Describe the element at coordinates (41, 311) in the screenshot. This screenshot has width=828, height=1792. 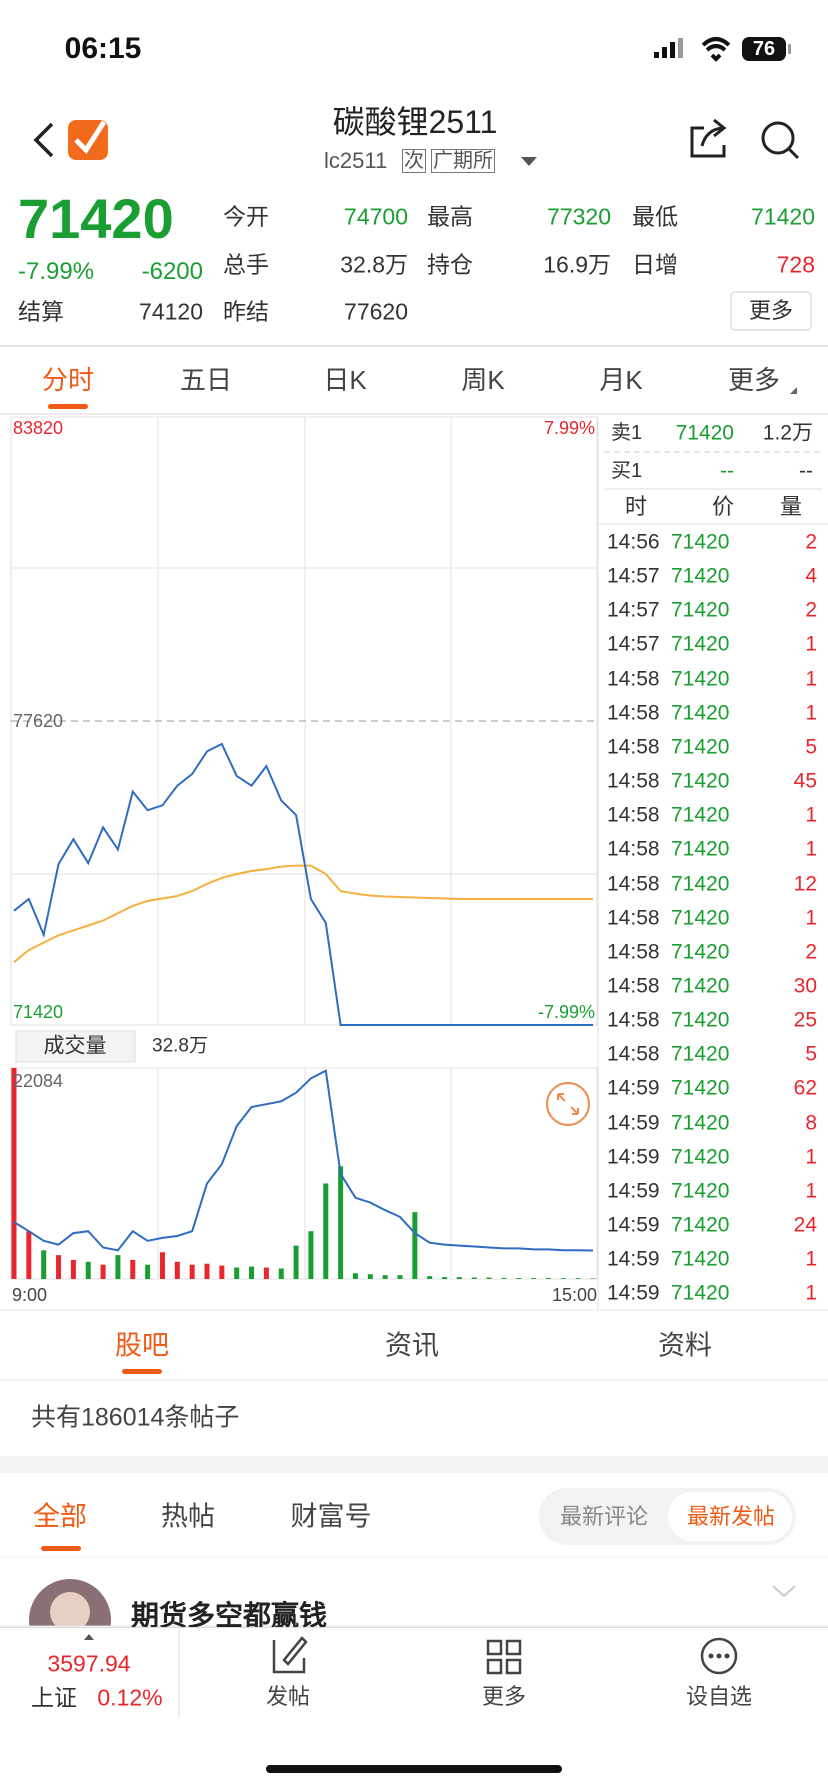
I see `field-label: 结算` at that location.